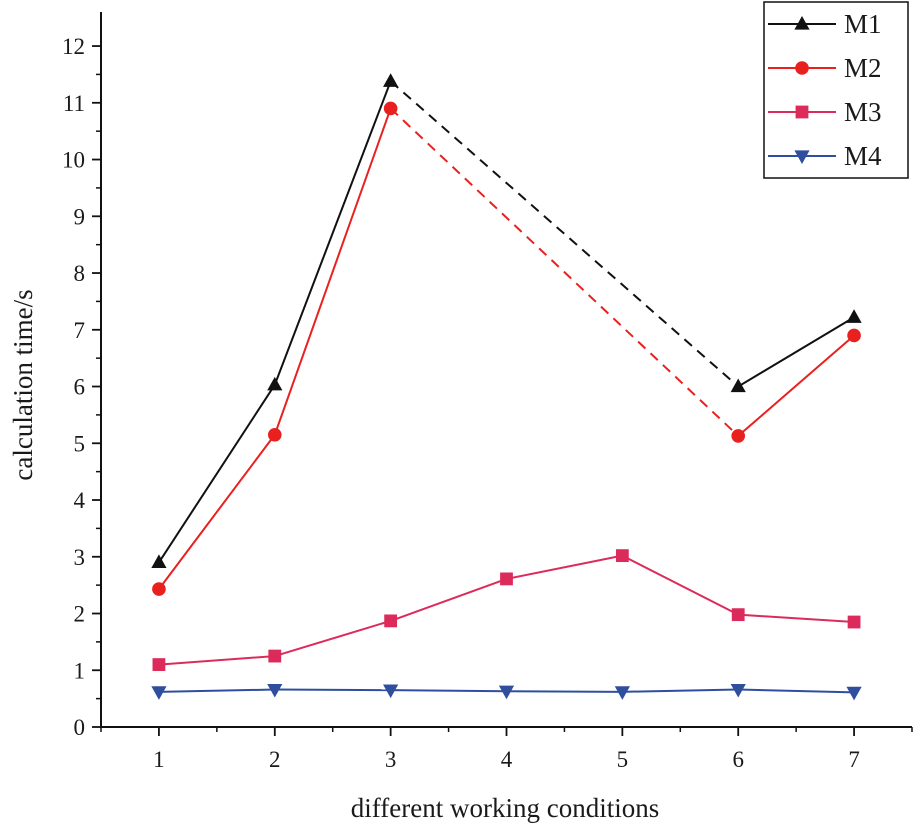 The width and height of the screenshot is (913, 829). Describe the element at coordinates (80, 500) in the screenshot. I see `y-tick-label: 4` at that location.